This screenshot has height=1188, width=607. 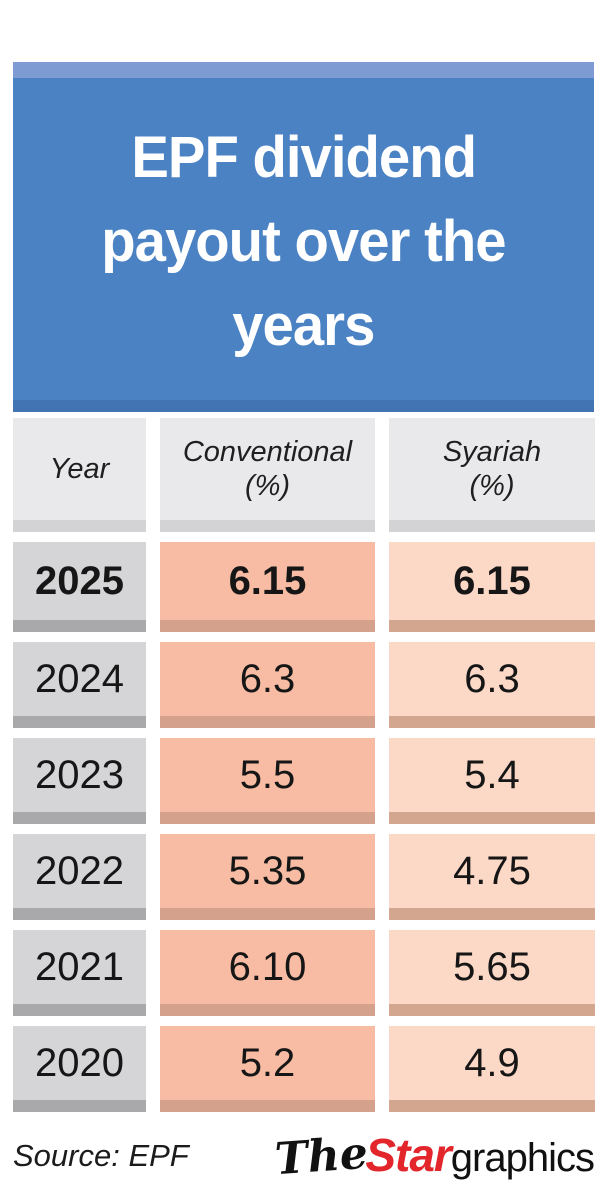 What do you see at coordinates (267, 486) in the screenshot?
I see `column-header-conventional-unit: (%)` at bounding box center [267, 486].